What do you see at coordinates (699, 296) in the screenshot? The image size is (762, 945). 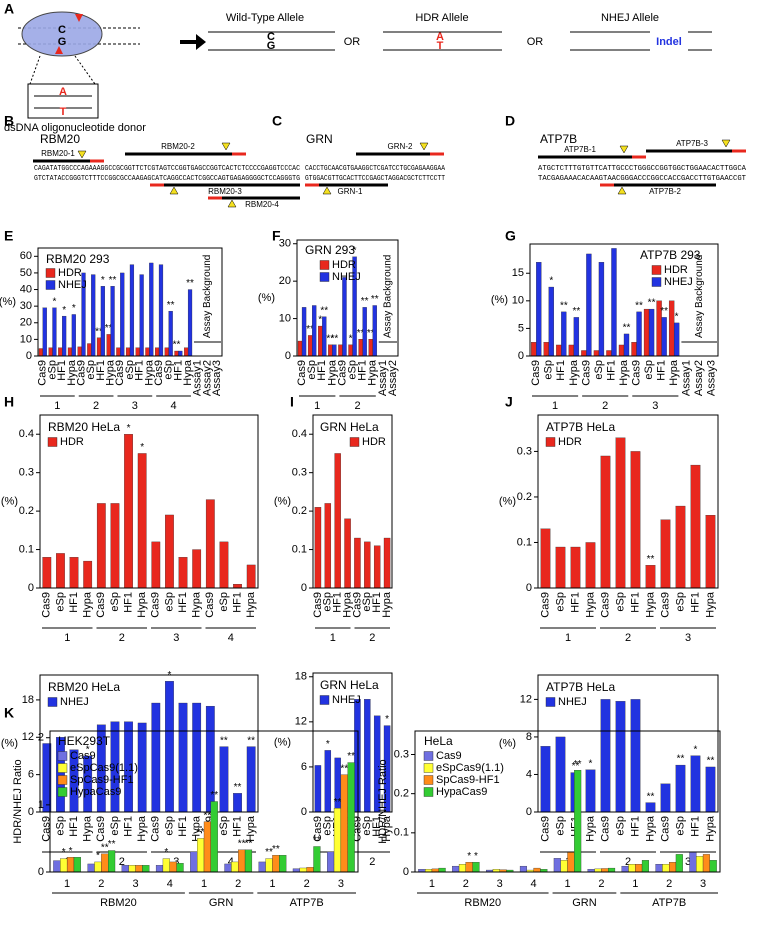 I see `annotation: Assay Background` at bounding box center [699, 296].